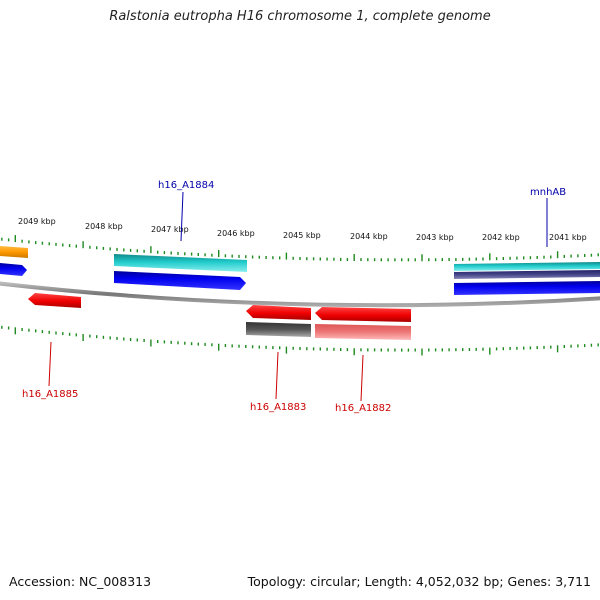 Image resolution: width=600 pixels, height=600 pixels. What do you see at coordinates (37, 221) in the screenshot?
I see `tick-label-2049kbp: 2049 kbp` at bounding box center [37, 221].